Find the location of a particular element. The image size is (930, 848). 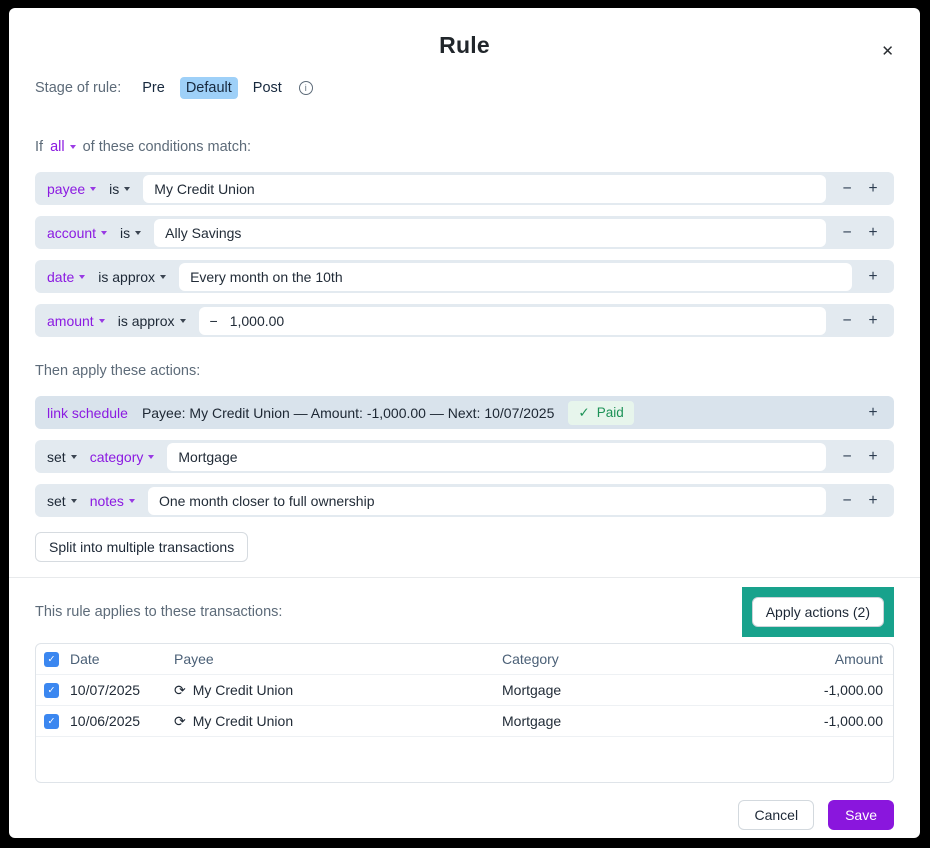

empty-table-row is located at coordinates (464, 759).